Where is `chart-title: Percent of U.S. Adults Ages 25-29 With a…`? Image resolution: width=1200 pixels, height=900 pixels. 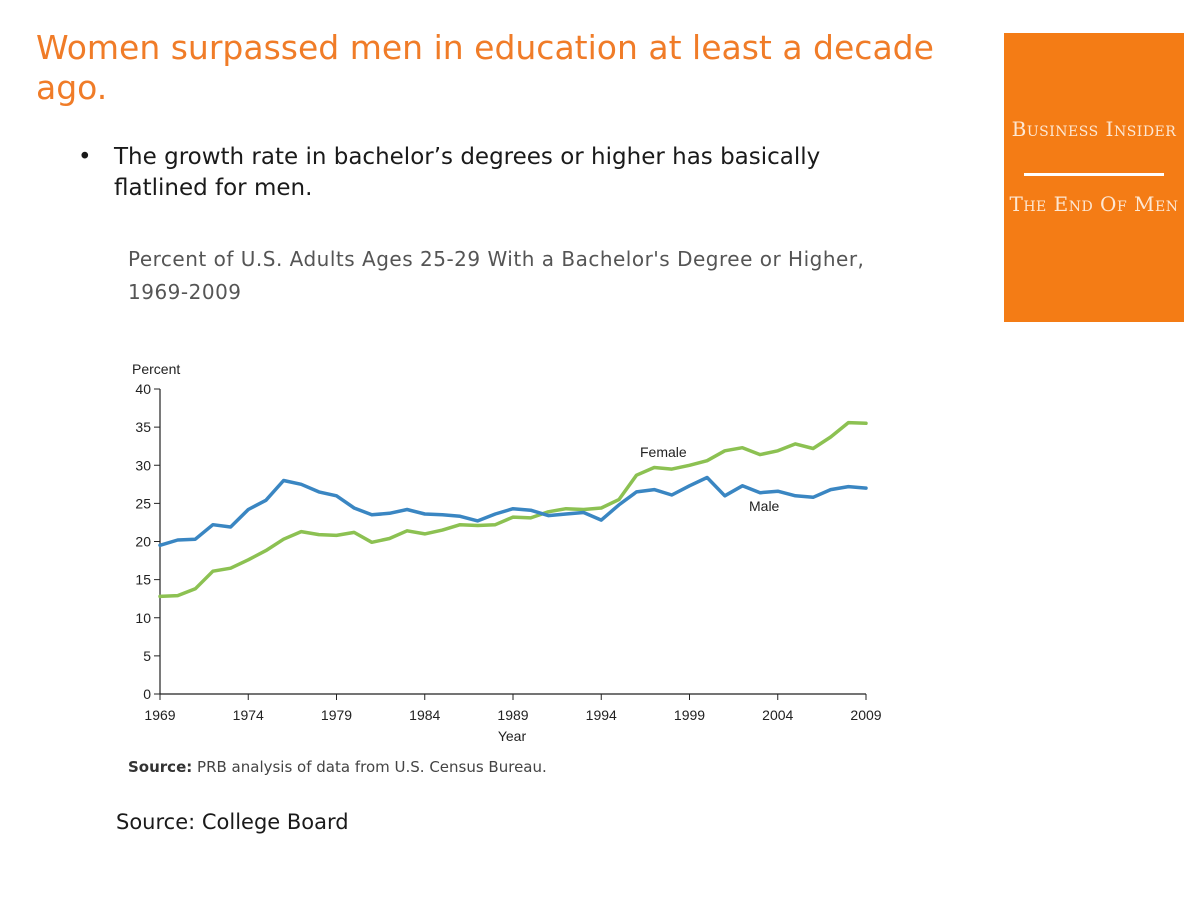
chart-title: Percent of U.S. Adults Ages 25-29 With a… is located at coordinates (496, 275).